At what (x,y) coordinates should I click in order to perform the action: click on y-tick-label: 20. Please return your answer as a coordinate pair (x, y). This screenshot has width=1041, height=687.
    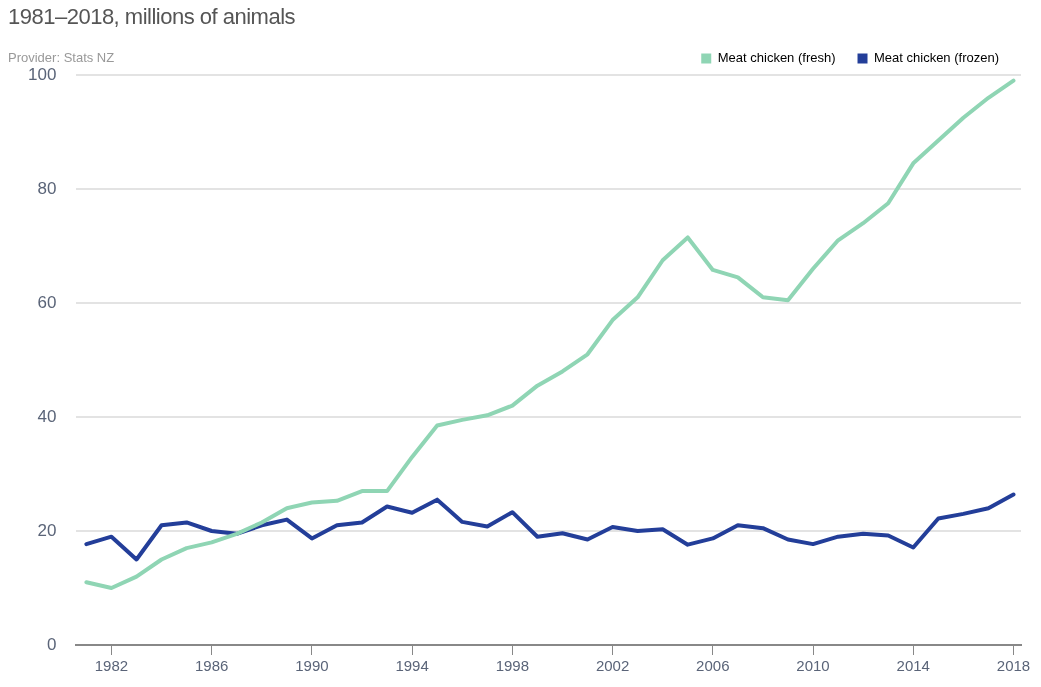
    Looking at the image, I should click on (47, 530).